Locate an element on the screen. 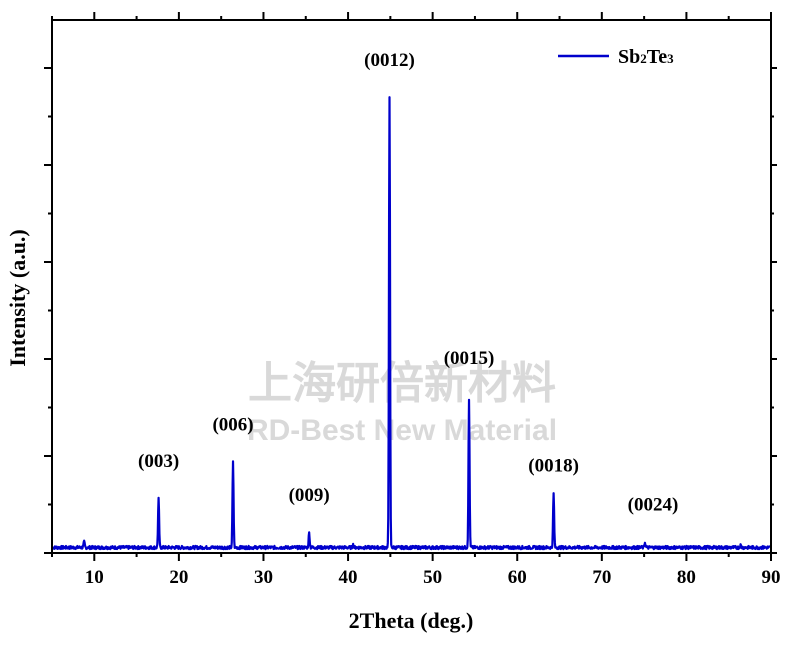 The image size is (800, 646). x-tick-label-90: 90 is located at coordinates (771, 577).